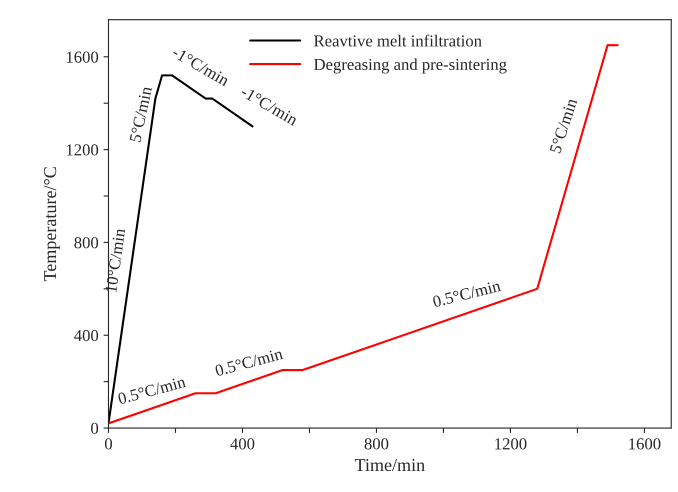 The width and height of the screenshot is (678, 492). Describe the element at coordinates (376, 444) in the screenshot. I see `x-tick-label: 800` at that location.